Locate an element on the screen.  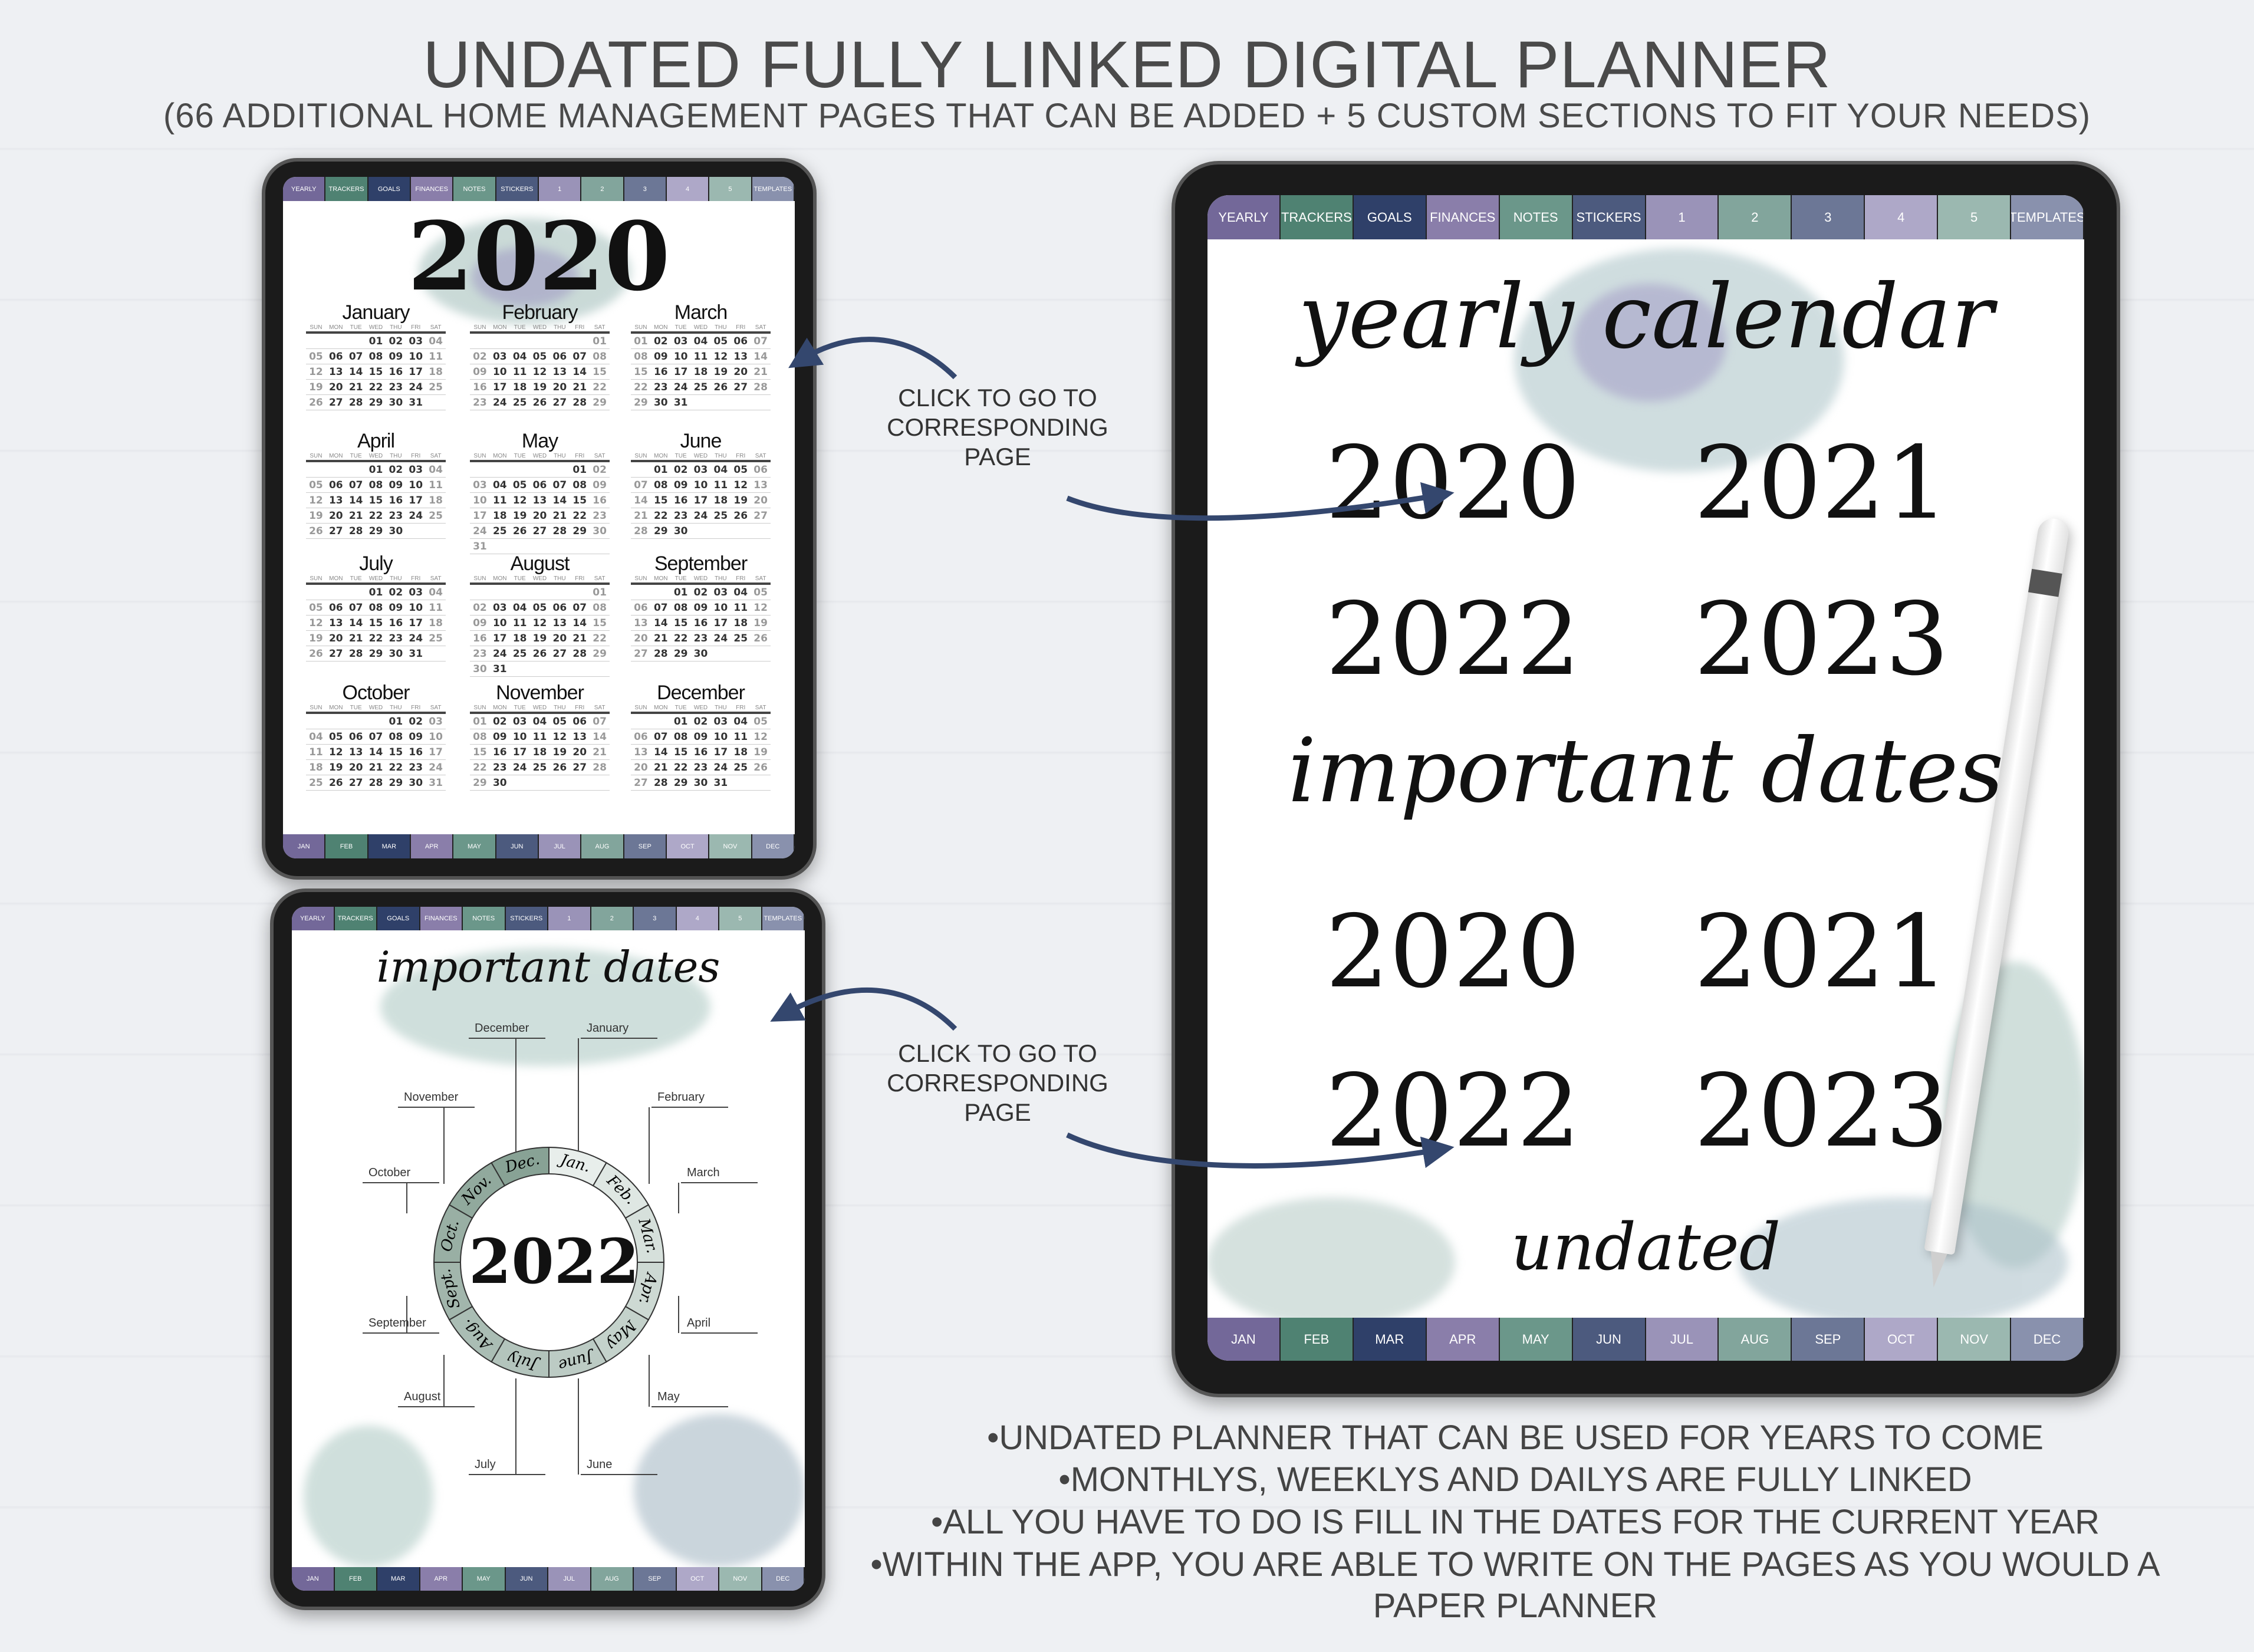
month-tab-aug: AUG is located at coordinates (612, 1579).